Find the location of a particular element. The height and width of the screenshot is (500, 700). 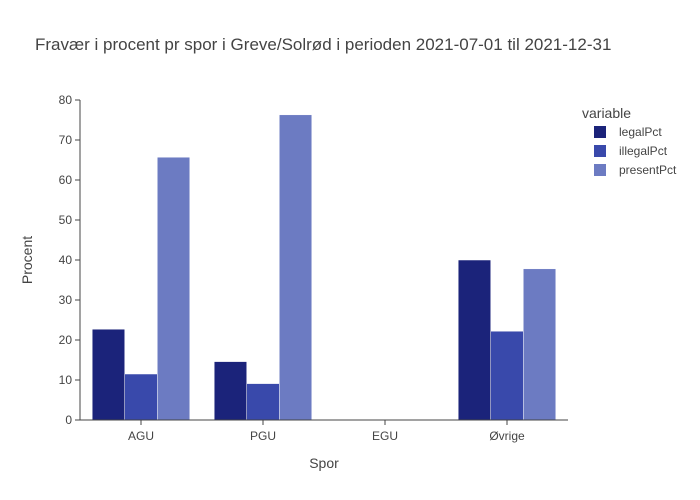

legend-title: variable is located at coordinates (606, 113).